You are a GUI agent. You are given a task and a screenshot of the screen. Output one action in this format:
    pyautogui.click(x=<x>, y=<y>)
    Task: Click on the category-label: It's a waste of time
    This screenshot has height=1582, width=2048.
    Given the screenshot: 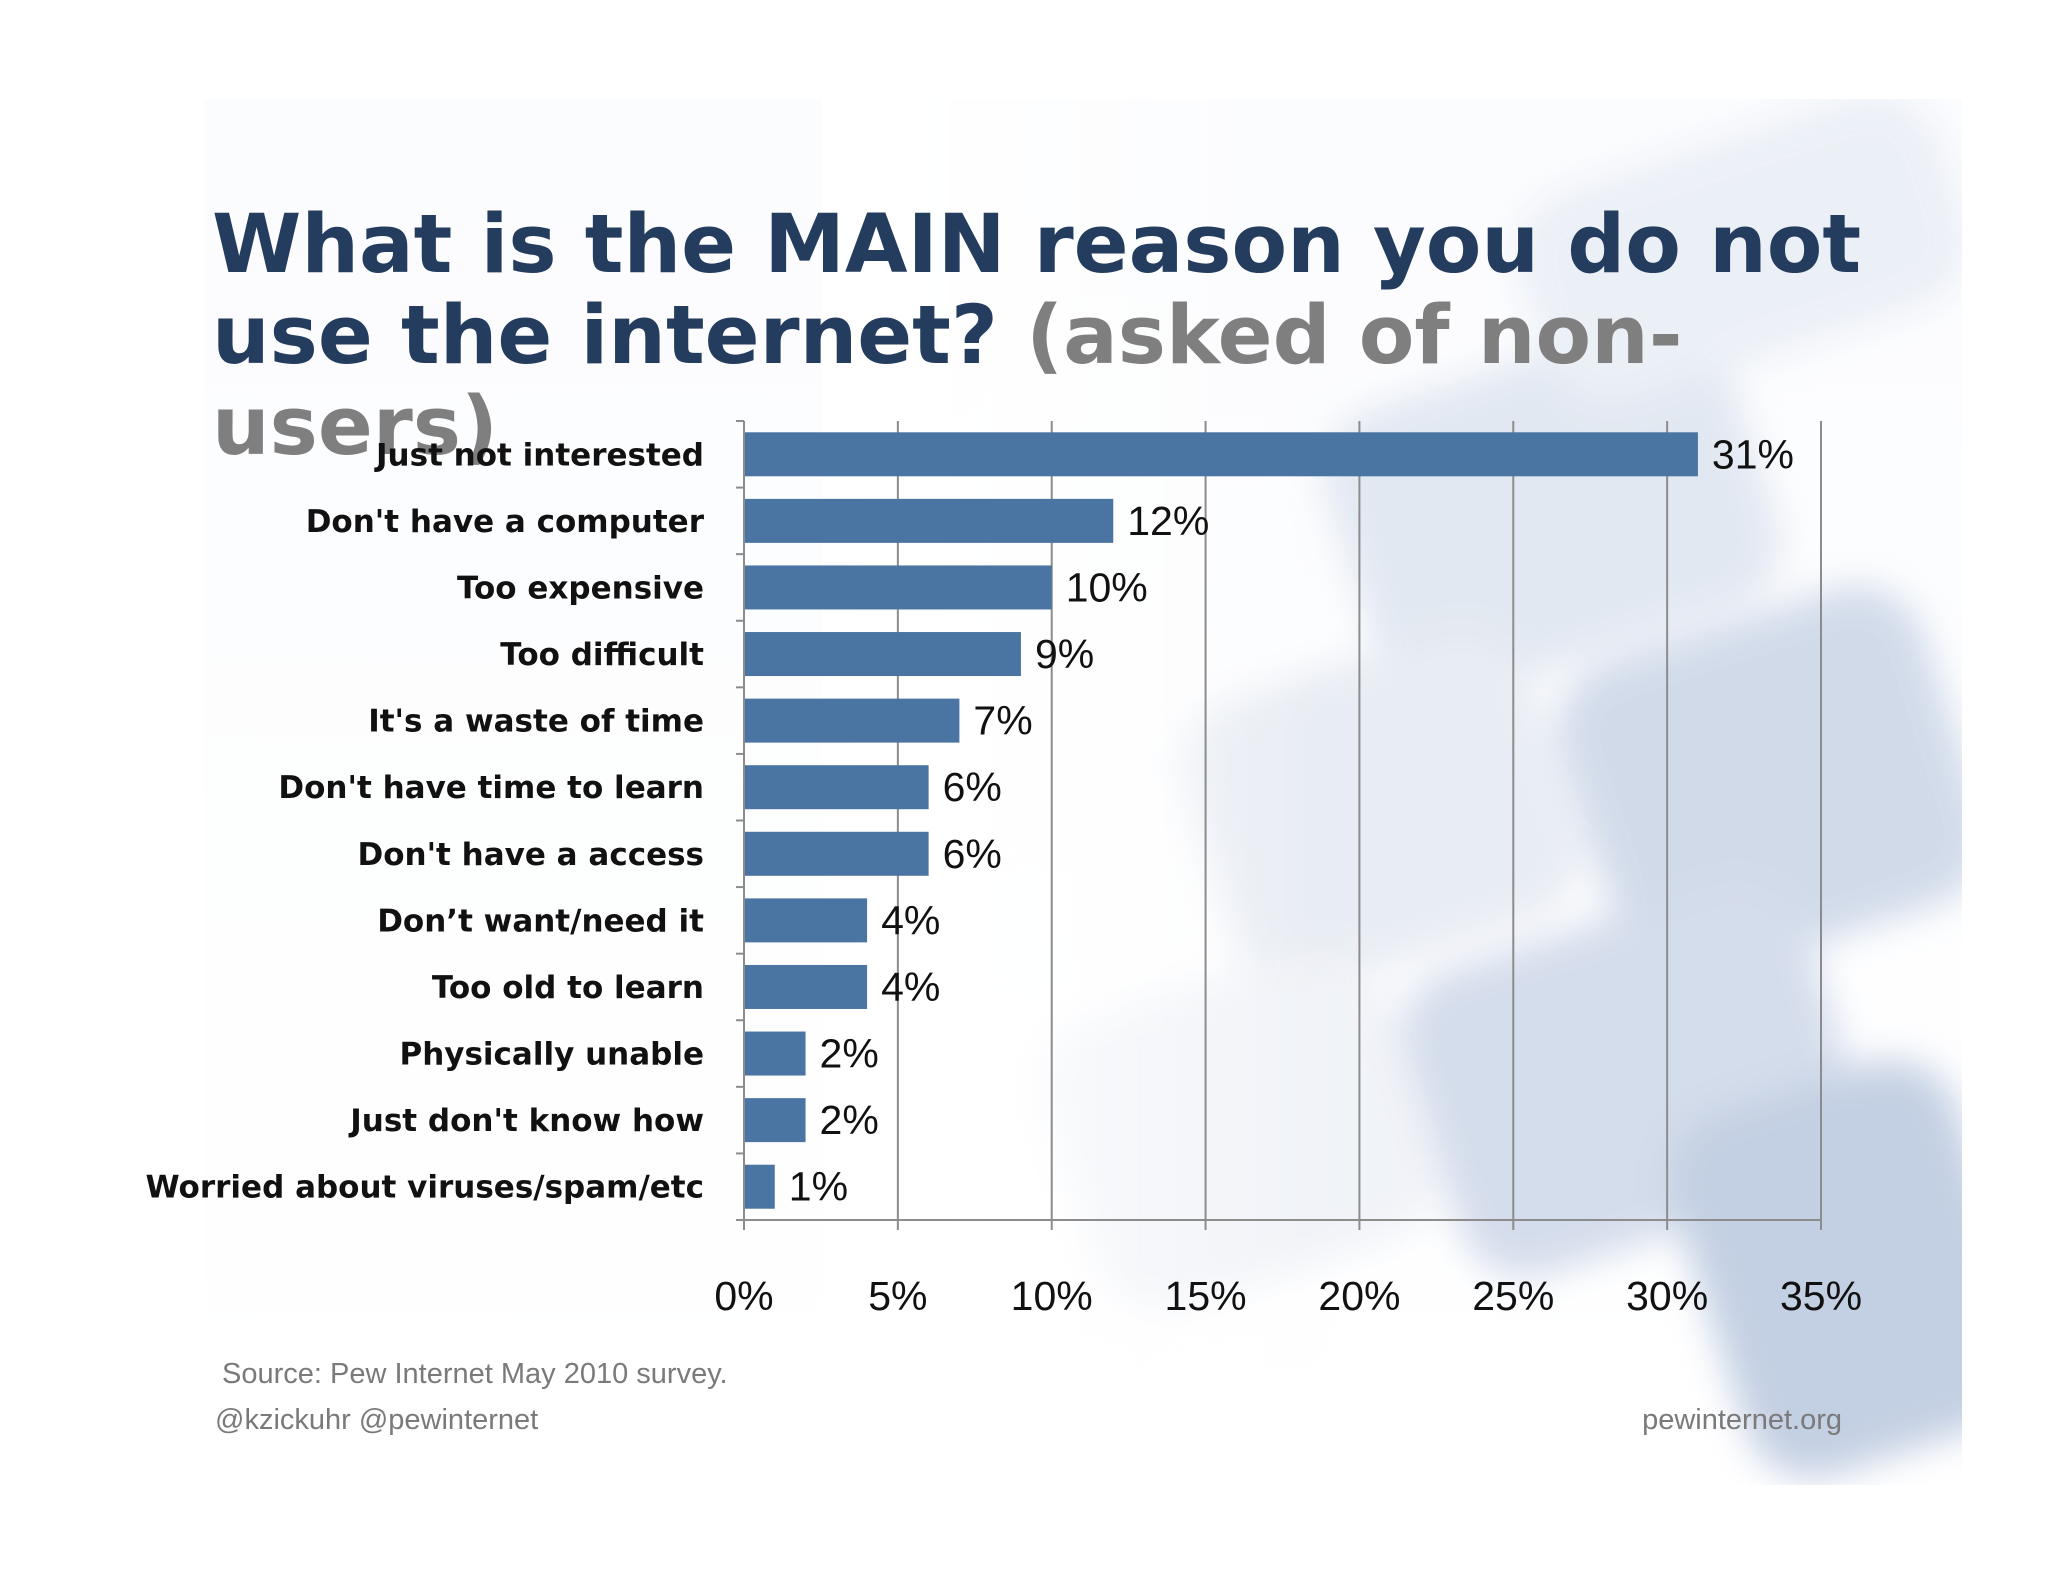 What is the action you would take?
    pyautogui.click(x=536, y=722)
    